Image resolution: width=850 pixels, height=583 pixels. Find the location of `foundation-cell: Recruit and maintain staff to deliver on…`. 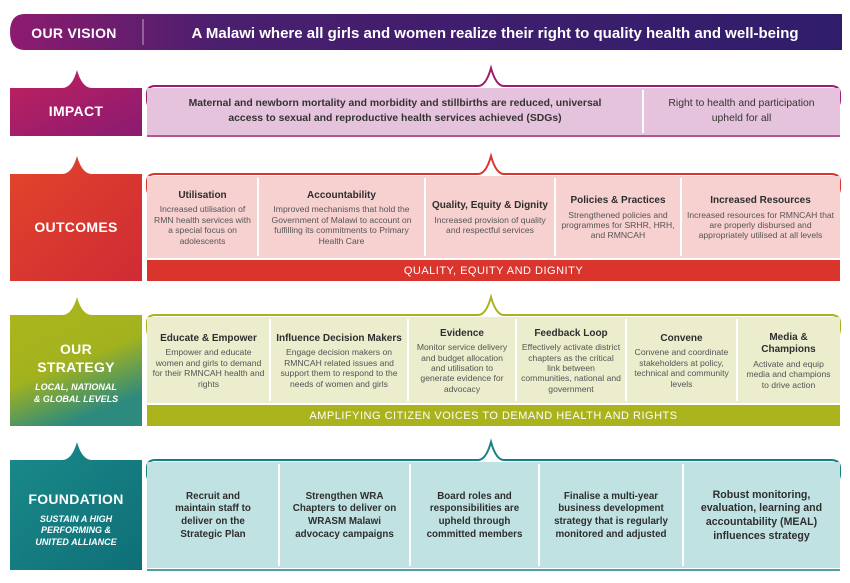

foundation-cell: Recruit and maintain staff to deliver on… is located at coordinates (213, 516).